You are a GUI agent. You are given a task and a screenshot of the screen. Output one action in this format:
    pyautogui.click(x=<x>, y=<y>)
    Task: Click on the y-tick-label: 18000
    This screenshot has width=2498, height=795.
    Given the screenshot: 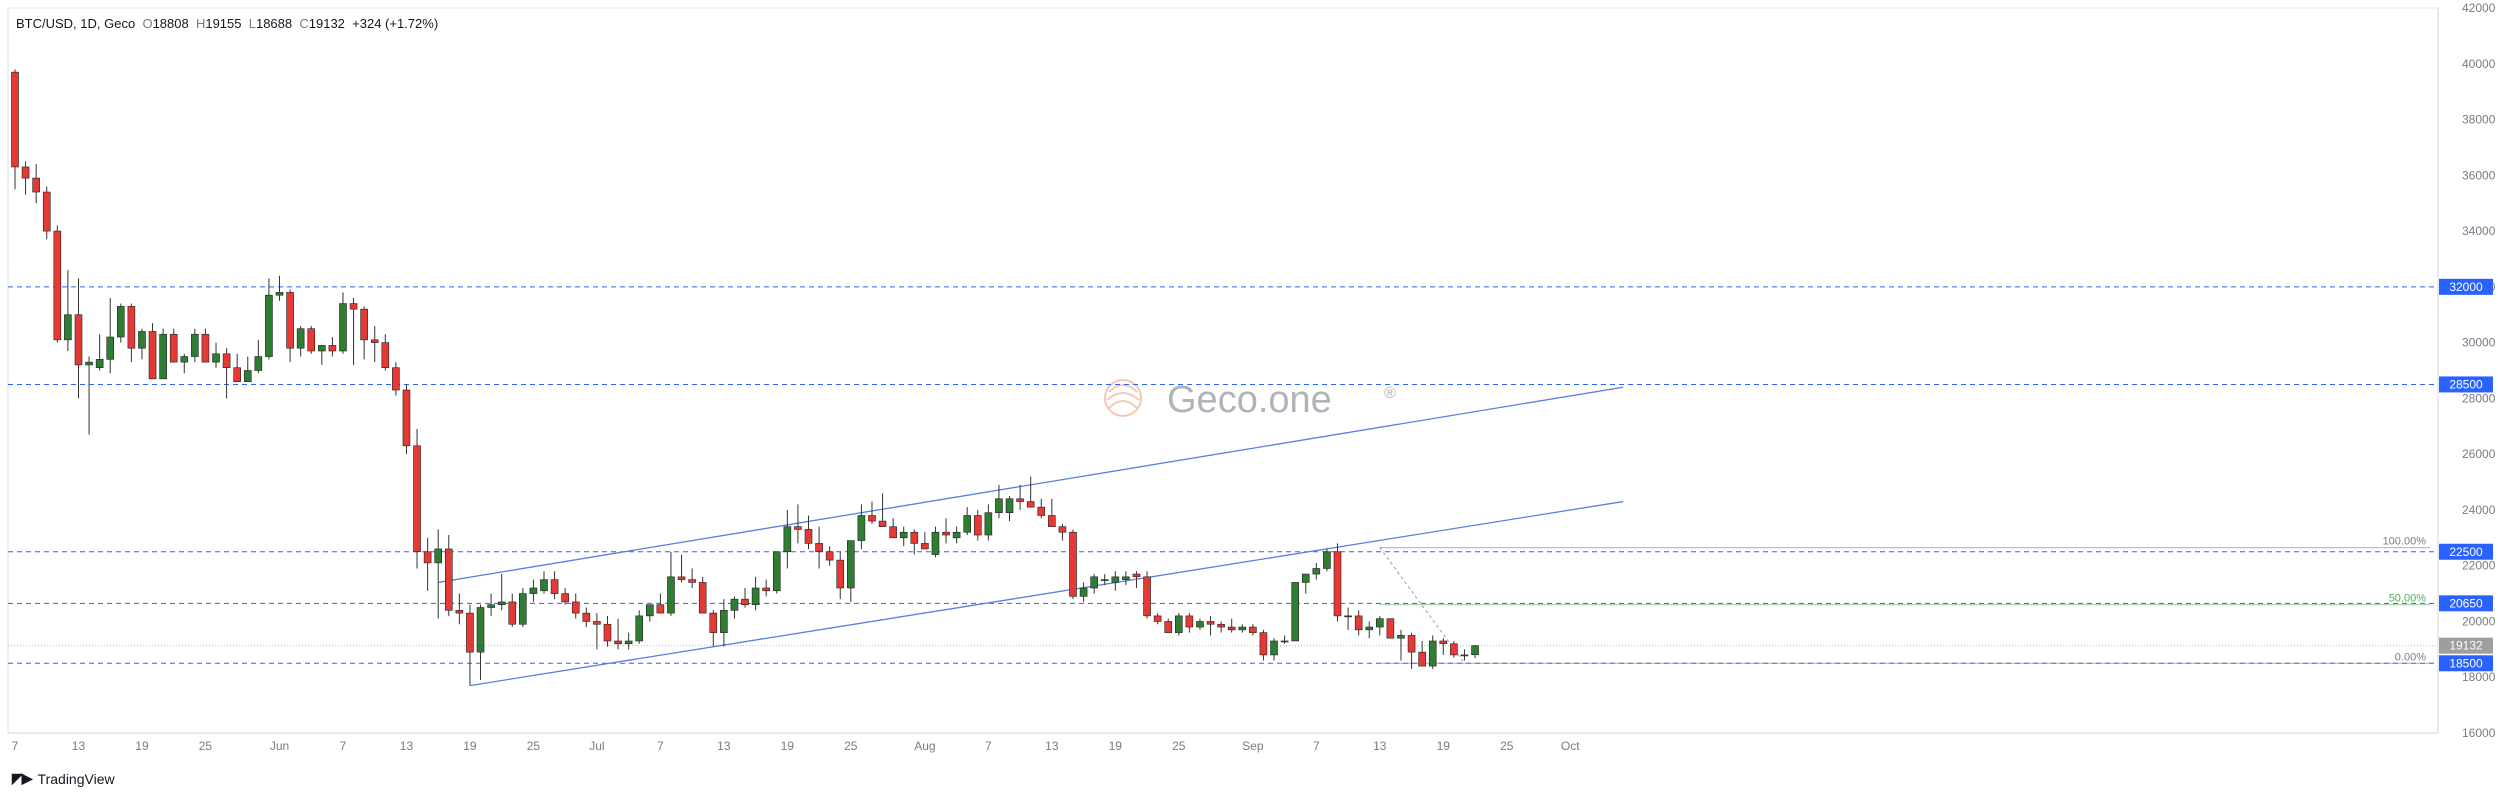 What is the action you would take?
    pyautogui.click(x=2479, y=677)
    